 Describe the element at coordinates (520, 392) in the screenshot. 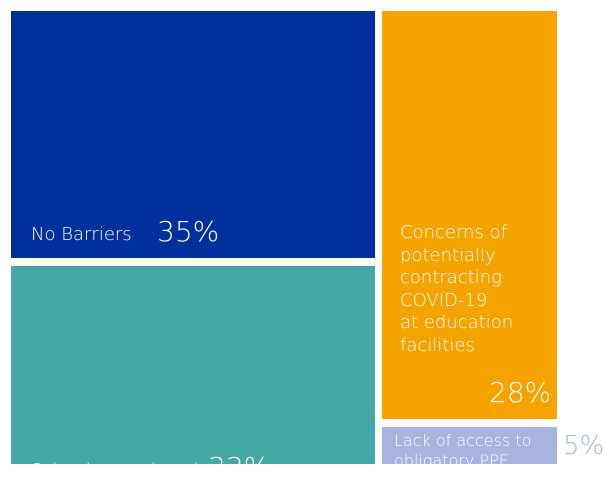

I see `tile-value-covid-concerns: 28%` at that location.